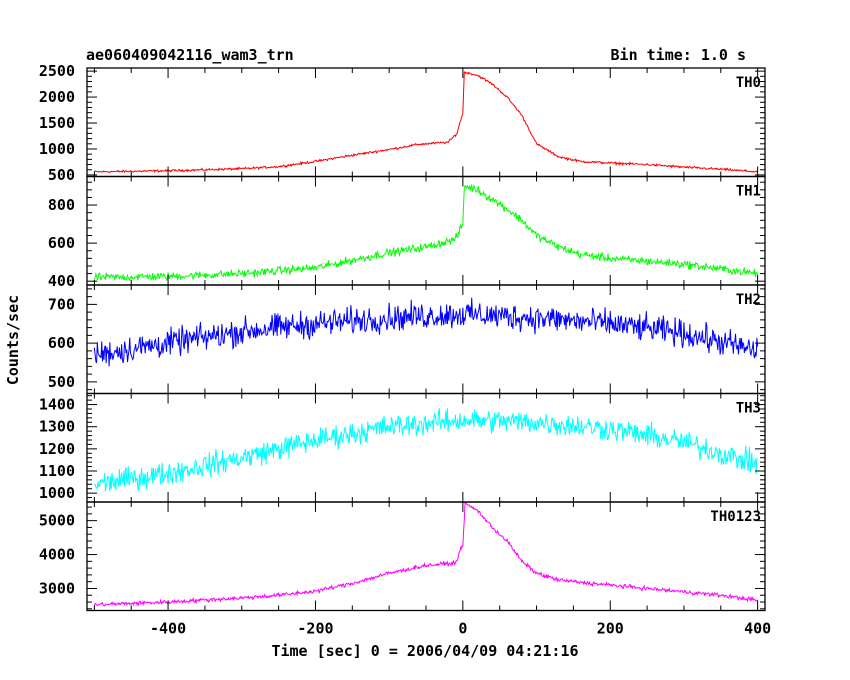 Image resolution: width=850 pixels, height=680 pixels. What do you see at coordinates (426, 332) in the screenshot?
I see `series-th2-line` at bounding box center [426, 332].